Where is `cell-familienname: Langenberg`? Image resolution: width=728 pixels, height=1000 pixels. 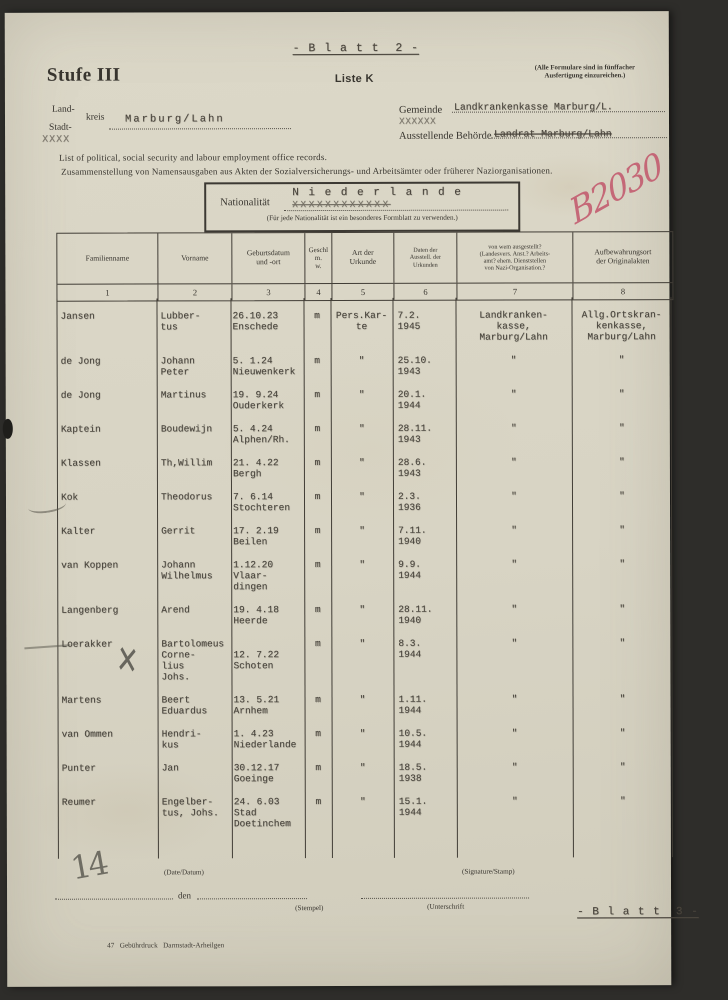
cell-familienname: Langenberg is located at coordinates (90, 610).